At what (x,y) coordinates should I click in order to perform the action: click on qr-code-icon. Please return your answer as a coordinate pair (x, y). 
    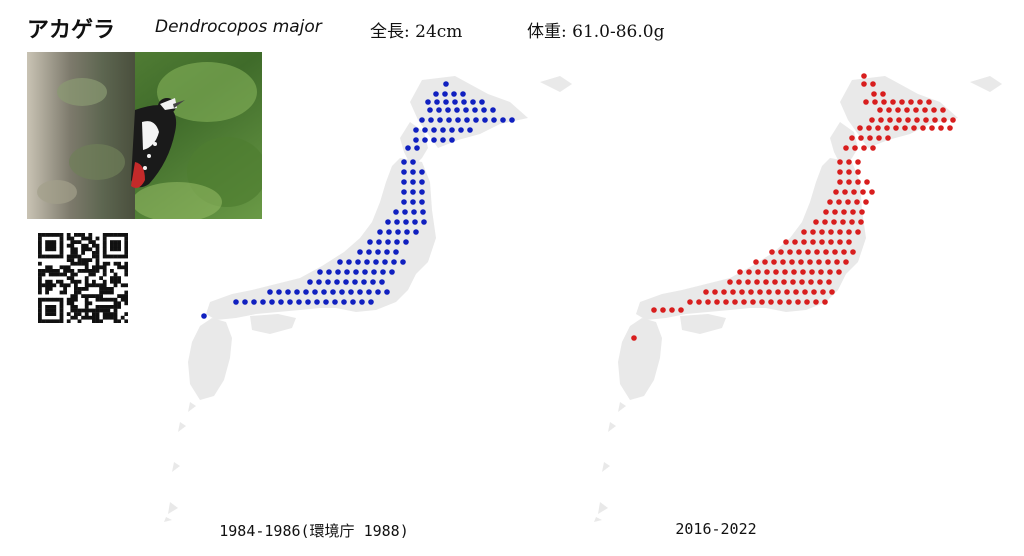
    Looking at the image, I should click on (83, 278).